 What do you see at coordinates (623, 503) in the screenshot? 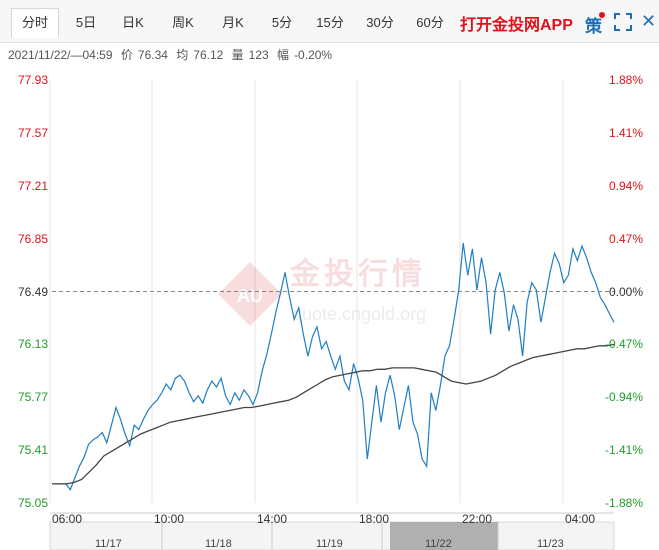
I see `percent-tick-label: -1.88%` at bounding box center [623, 503].